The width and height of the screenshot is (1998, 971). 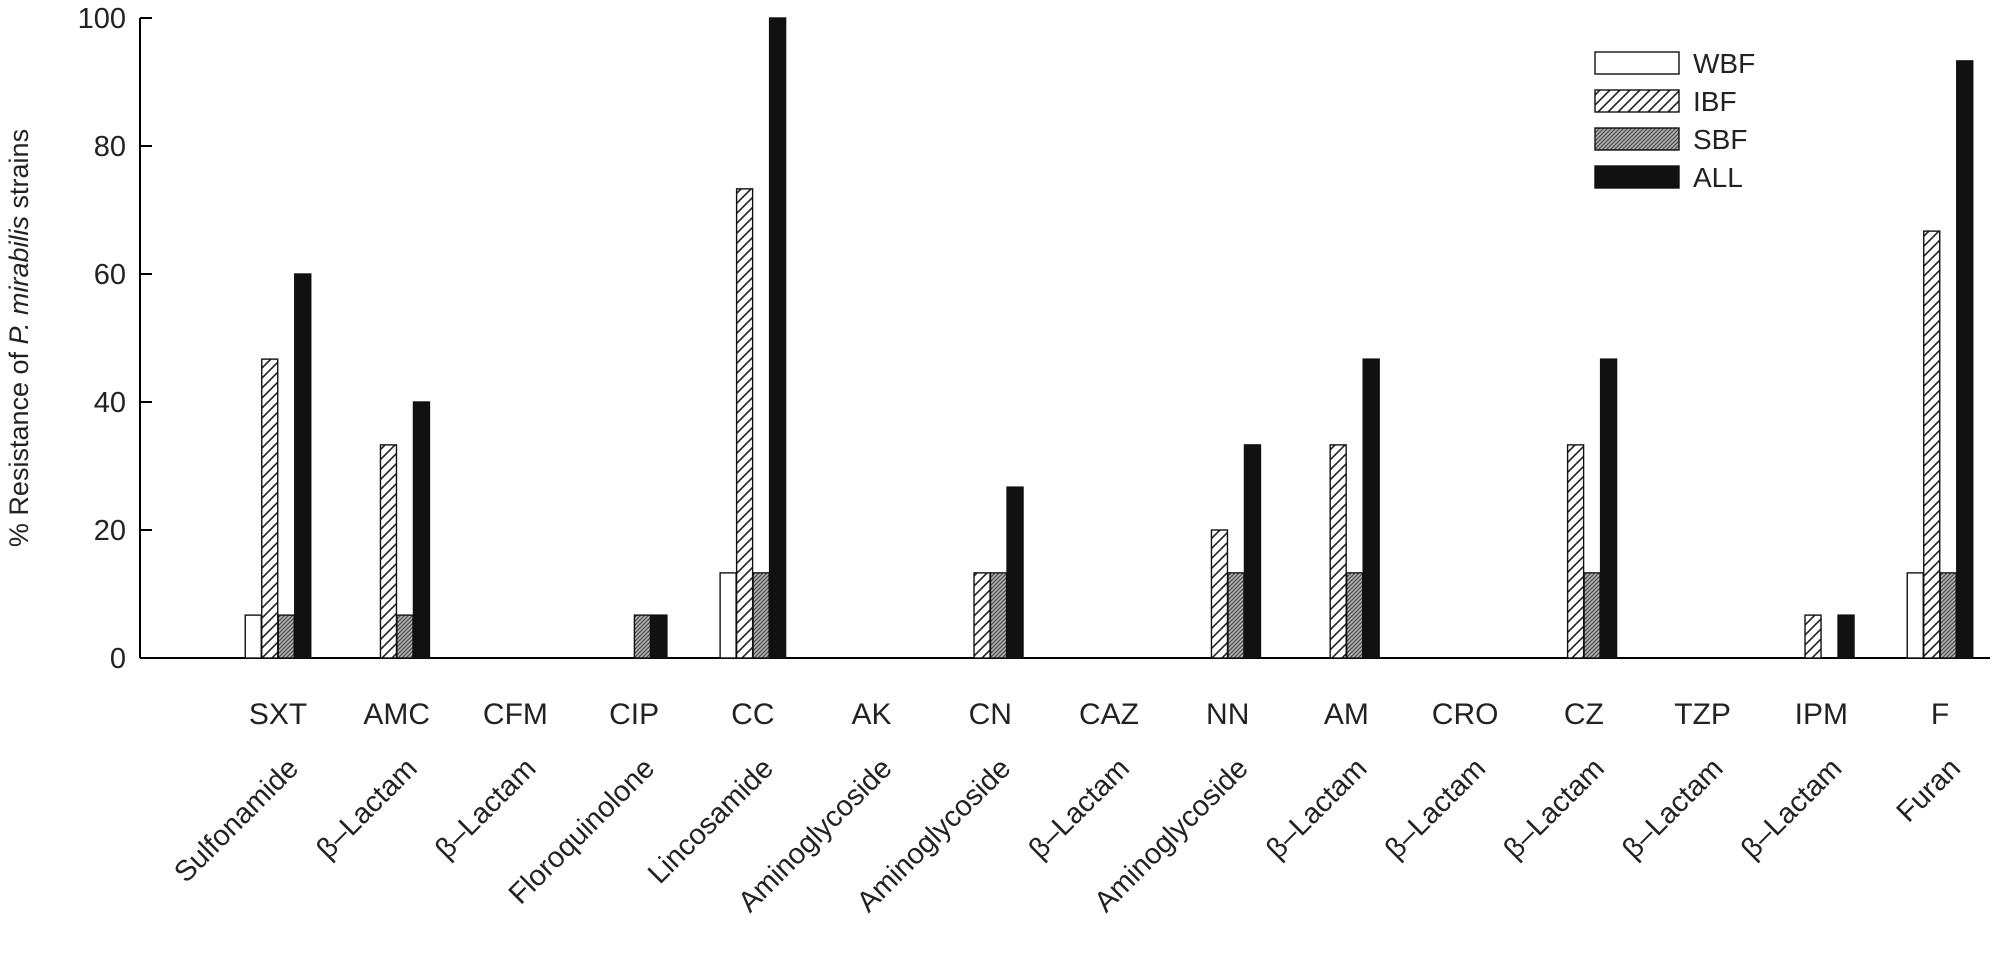 What do you see at coordinates (110, 403) in the screenshot?
I see `y-tick-label: 40` at bounding box center [110, 403].